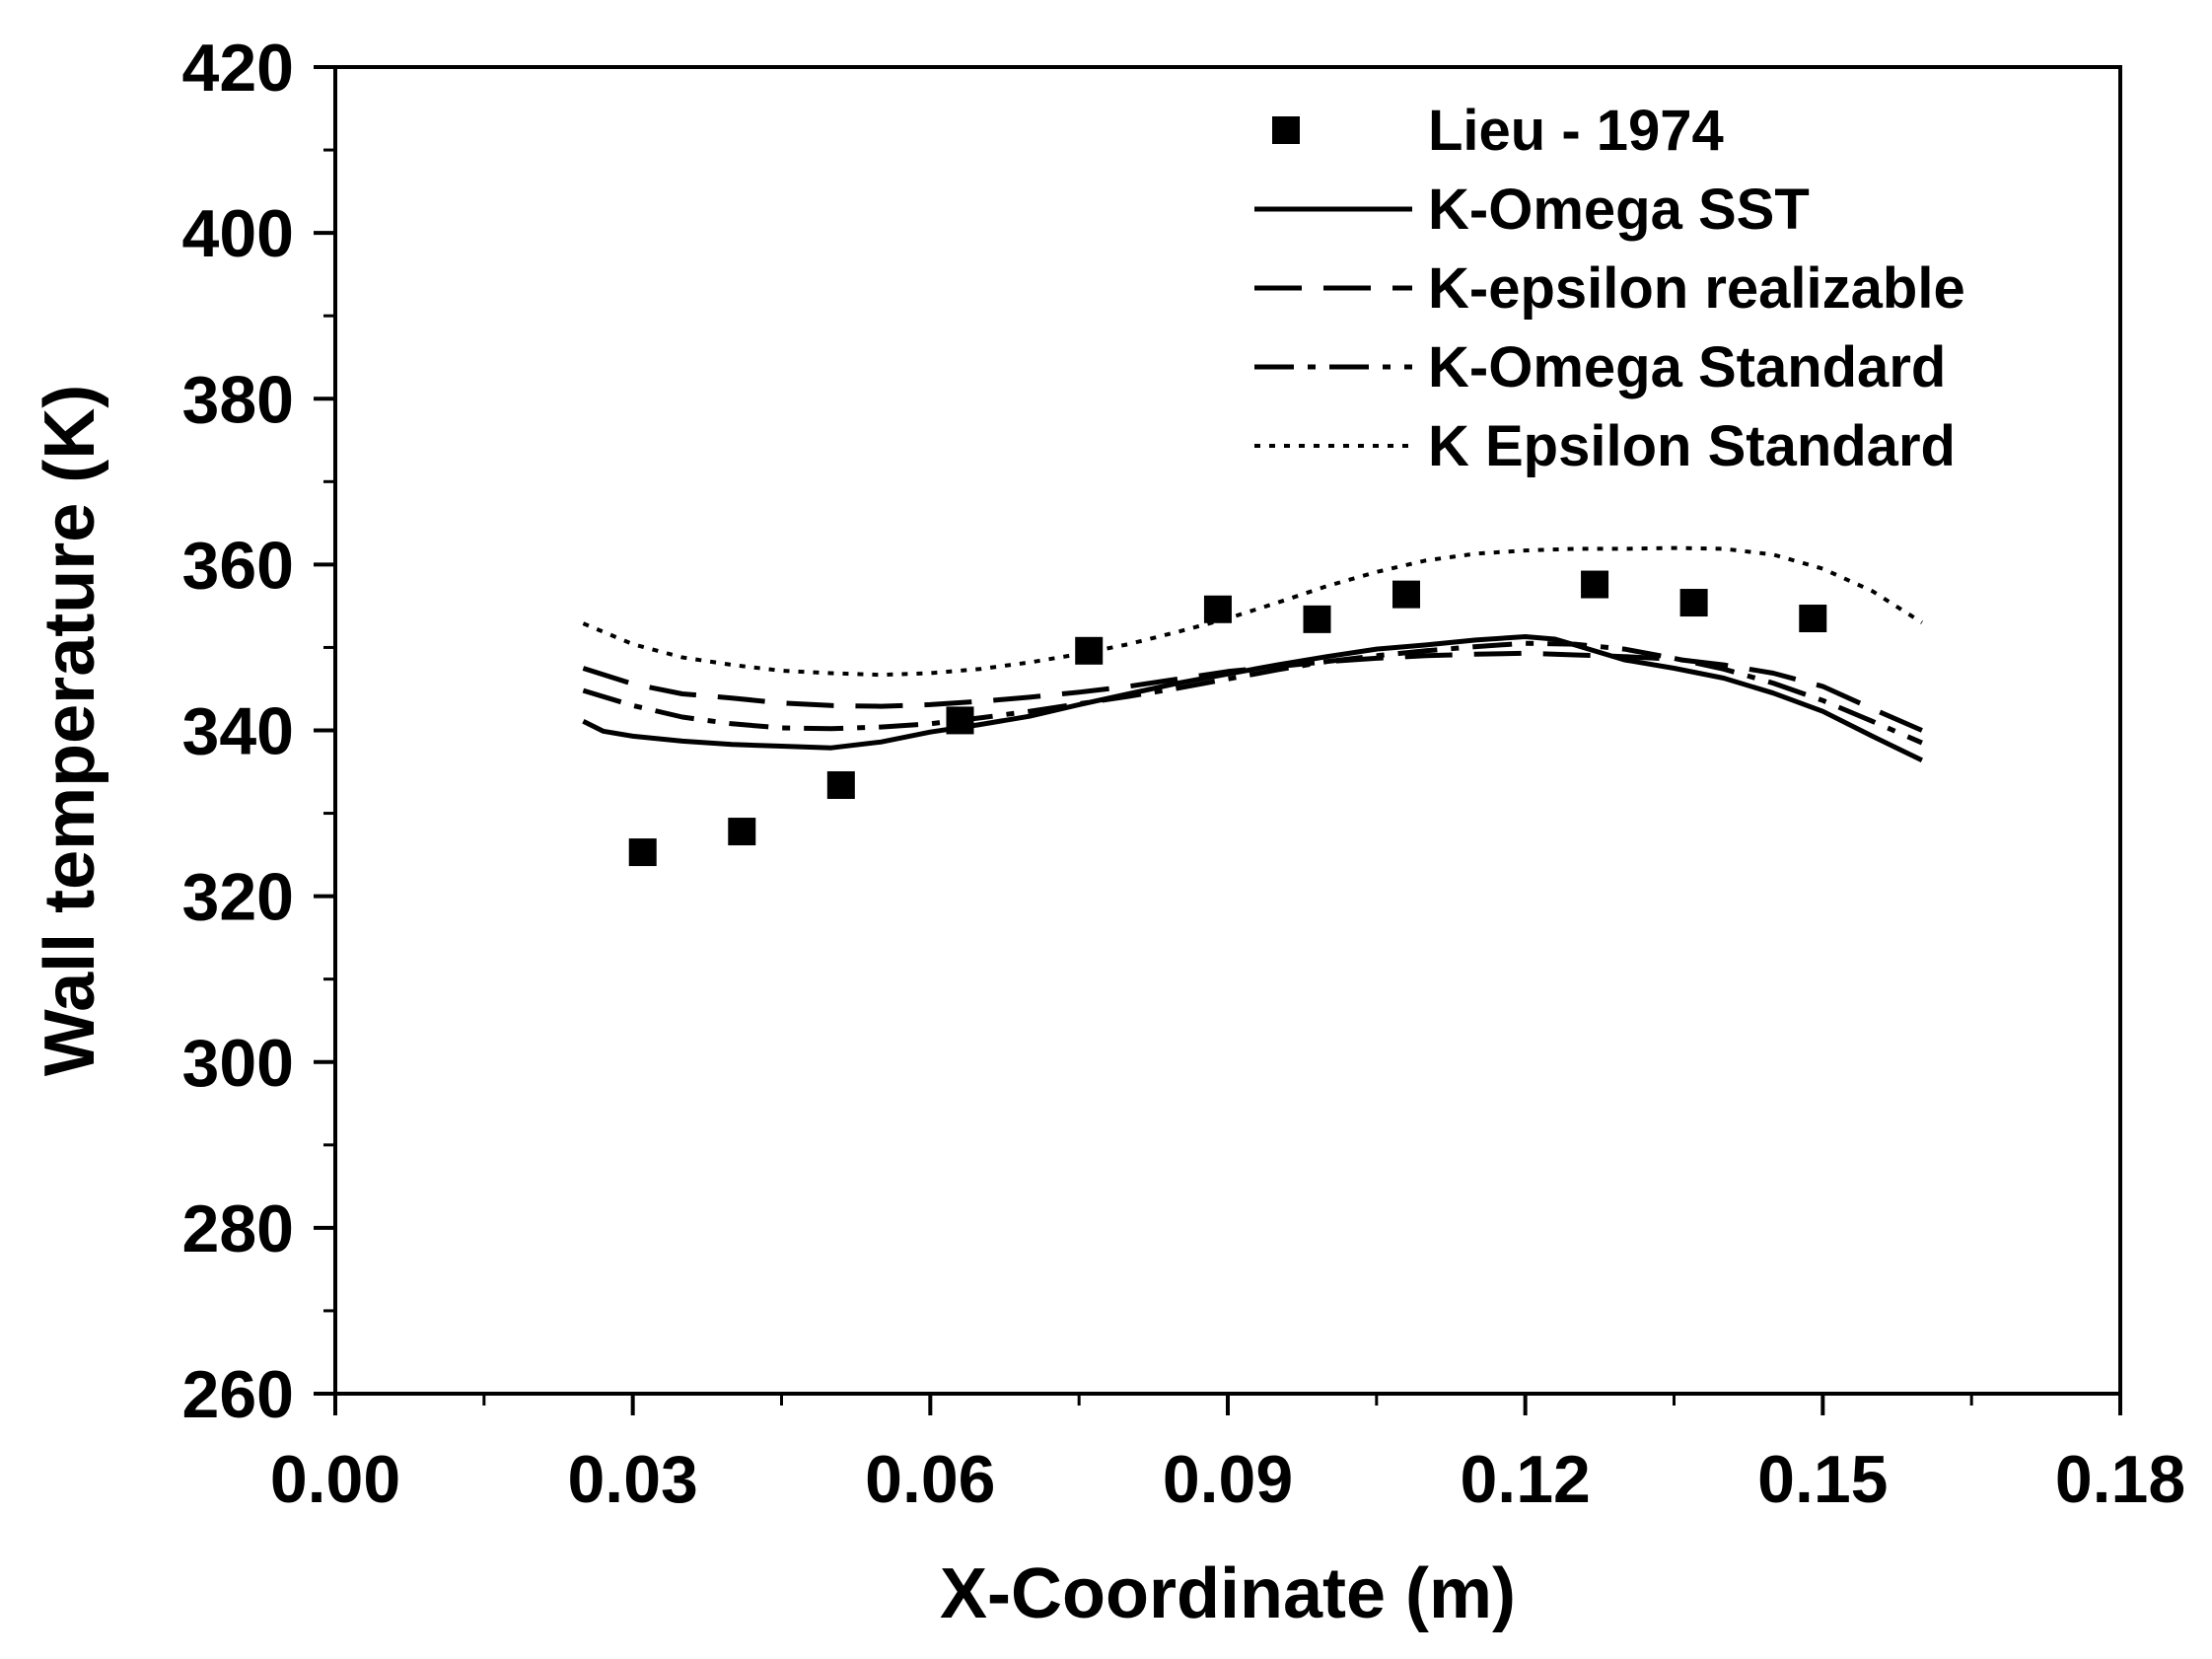 The height and width of the screenshot is (1659, 2212). What do you see at coordinates (335, 1479) in the screenshot?
I see `x-tick-label: 0.00` at bounding box center [335, 1479].